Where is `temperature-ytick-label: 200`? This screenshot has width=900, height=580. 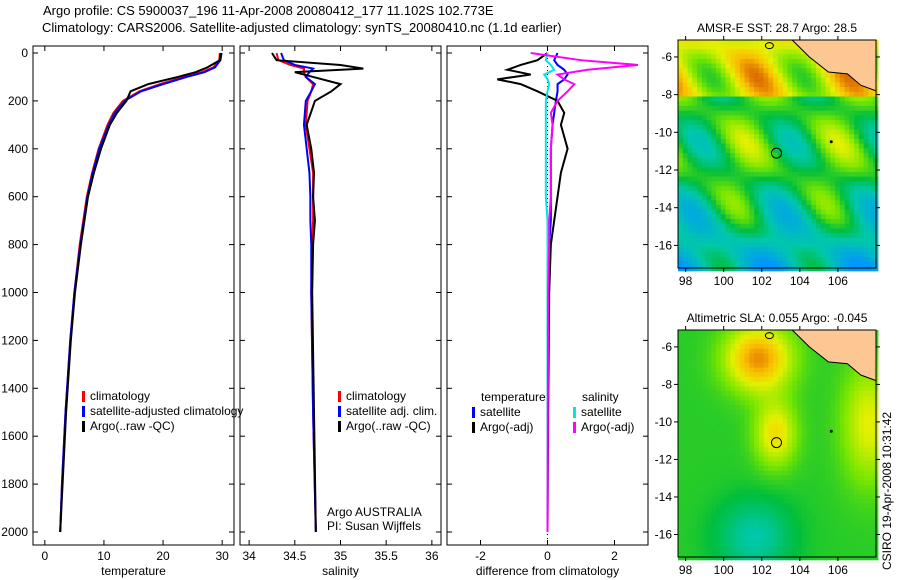
temperature-ytick-label: 200 is located at coordinates (18, 101).